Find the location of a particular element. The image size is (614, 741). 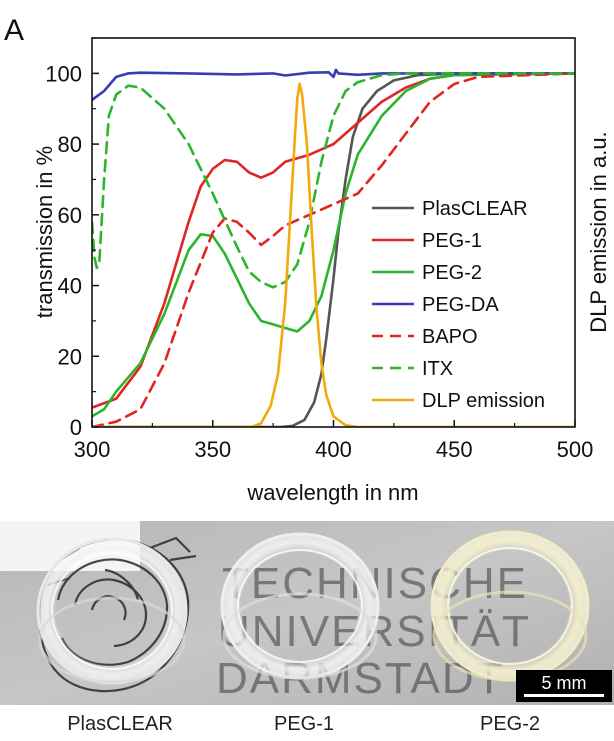

legend-label-peg-1: PEG-1 is located at coordinates (452, 241).